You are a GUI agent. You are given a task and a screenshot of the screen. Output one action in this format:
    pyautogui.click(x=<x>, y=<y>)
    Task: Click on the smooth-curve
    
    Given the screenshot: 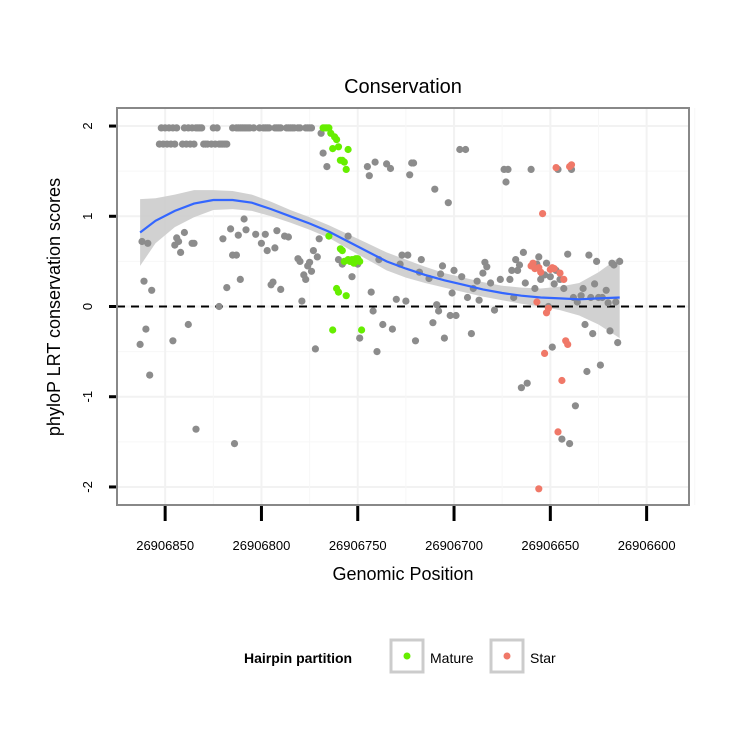 What is the action you would take?
    pyautogui.click(x=379, y=249)
    